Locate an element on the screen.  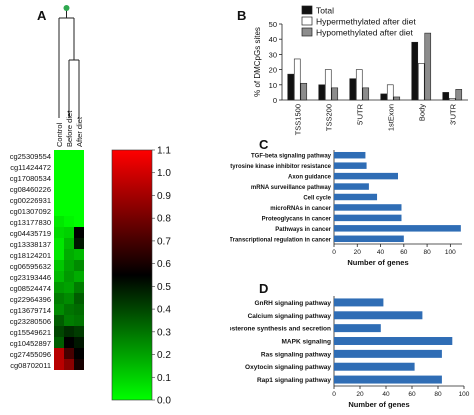
category-label: GnRH signaling pathway is located at coordinates (292, 303).